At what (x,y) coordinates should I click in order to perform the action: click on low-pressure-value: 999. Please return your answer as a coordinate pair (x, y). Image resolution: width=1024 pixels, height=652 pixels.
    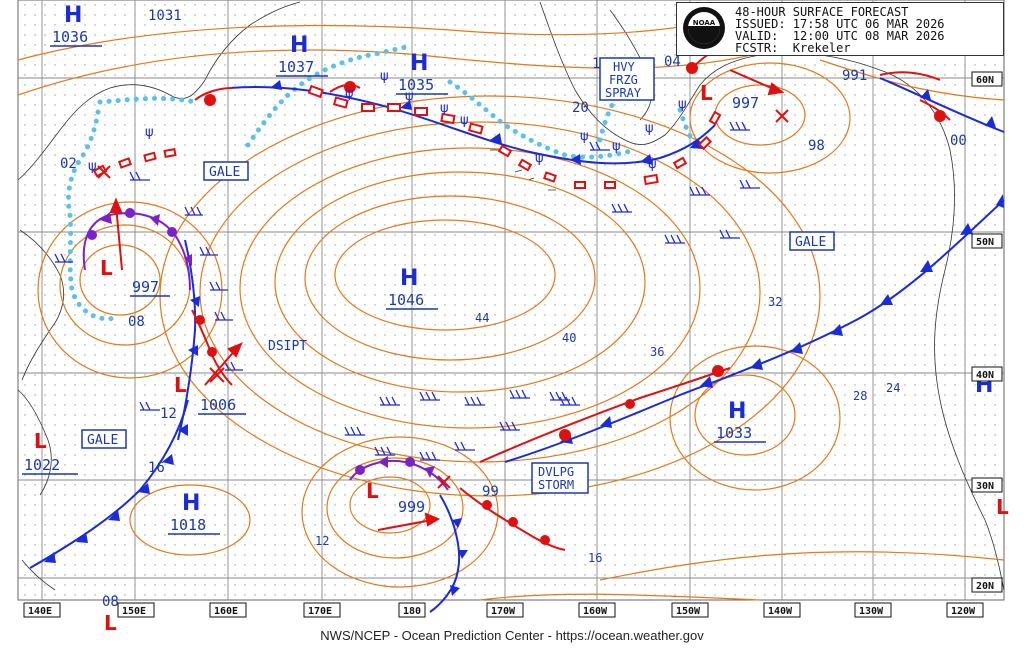
    Looking at the image, I should click on (411, 507).